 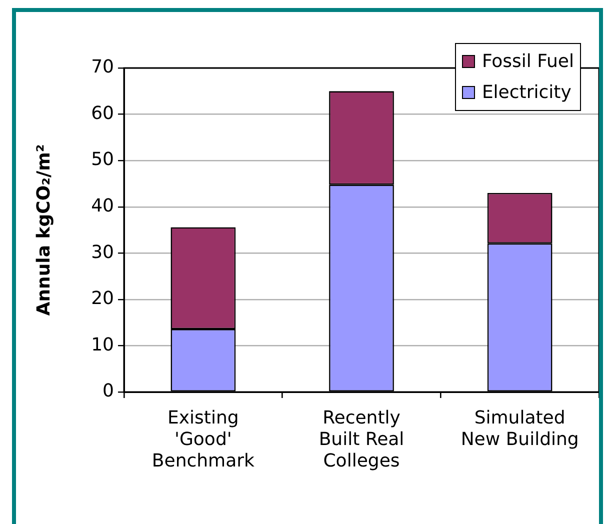 I want to click on x-tick-label: Simulated New Building, so click(x=519, y=428).